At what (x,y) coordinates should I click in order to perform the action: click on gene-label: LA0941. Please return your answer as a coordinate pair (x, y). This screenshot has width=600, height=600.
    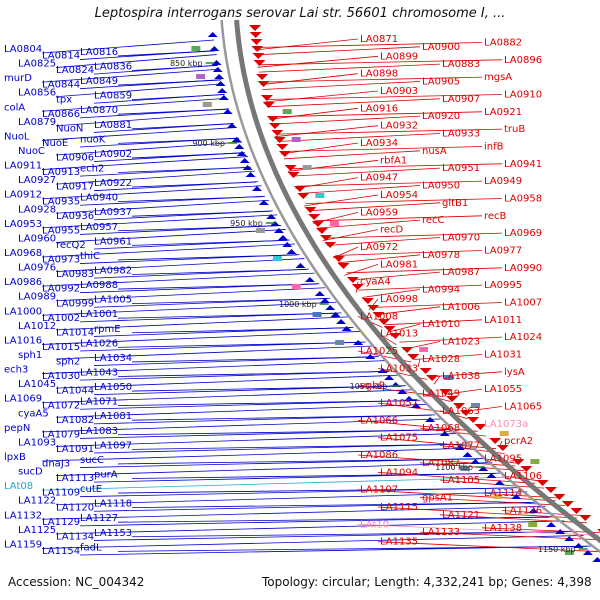
    Looking at the image, I should click on (523, 164).